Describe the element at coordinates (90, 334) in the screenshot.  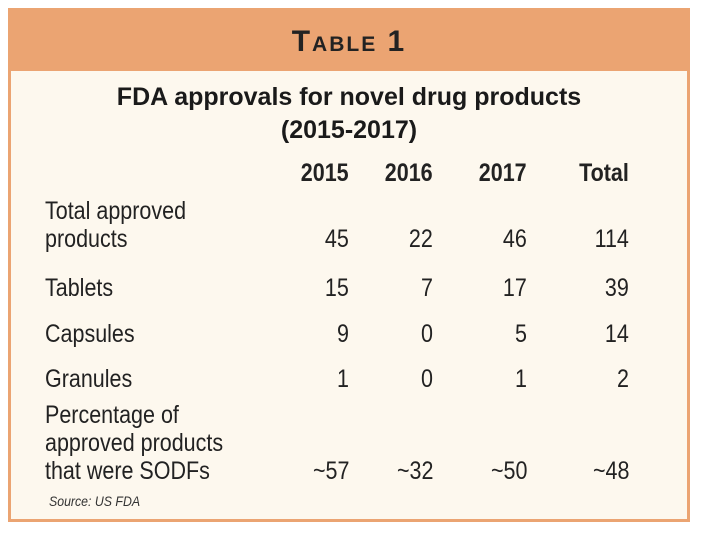
I see `row-label: Capsules` at that location.